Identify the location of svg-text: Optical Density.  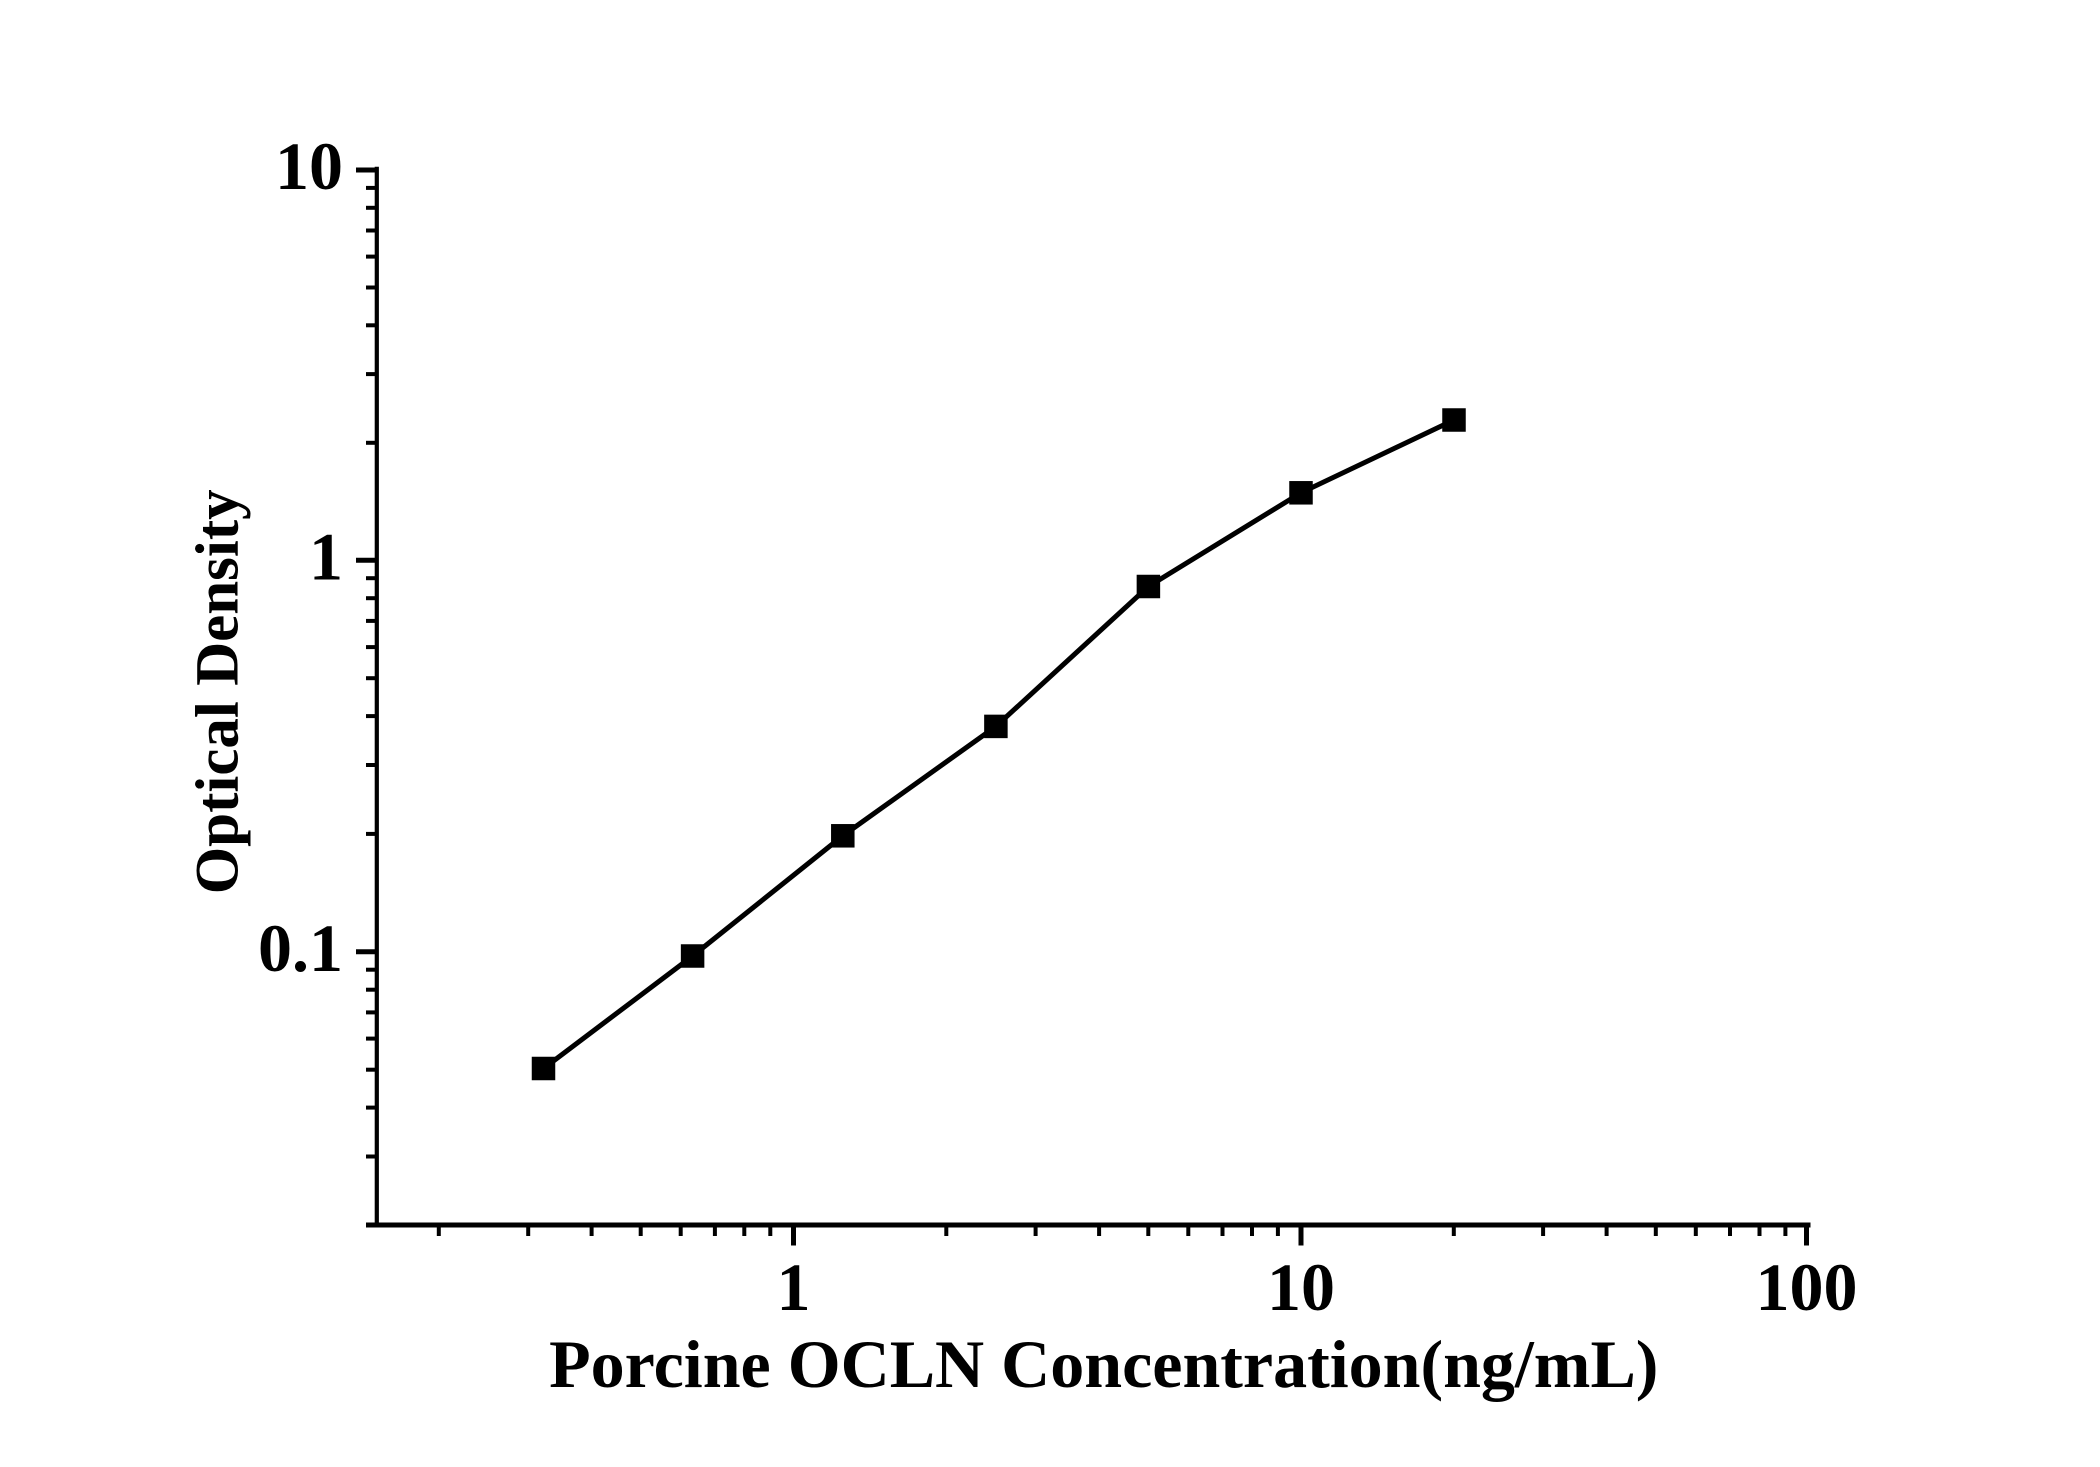
(217, 691).